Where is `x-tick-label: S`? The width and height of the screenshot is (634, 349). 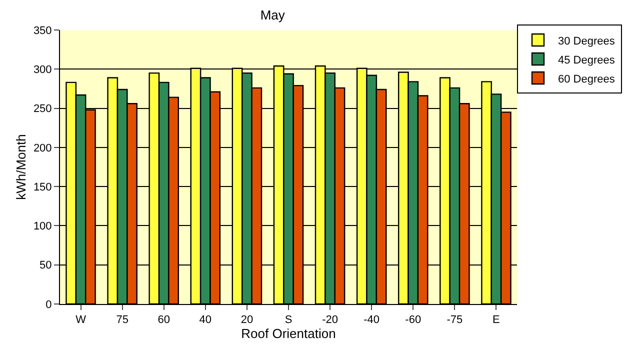
x-tick-label: S is located at coordinates (288, 320).